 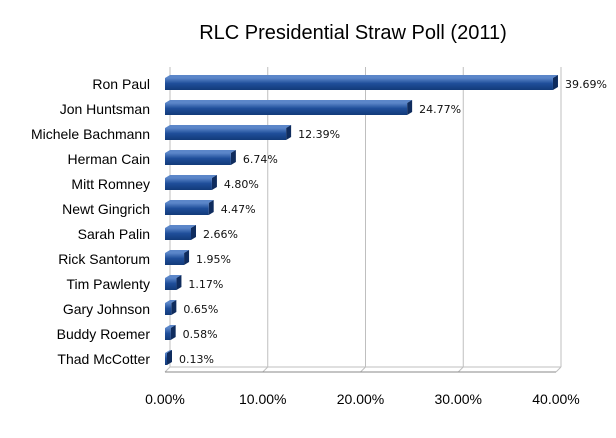 What do you see at coordinates (586, 84) in the screenshot?
I see `data-label-0: 39.69%` at bounding box center [586, 84].